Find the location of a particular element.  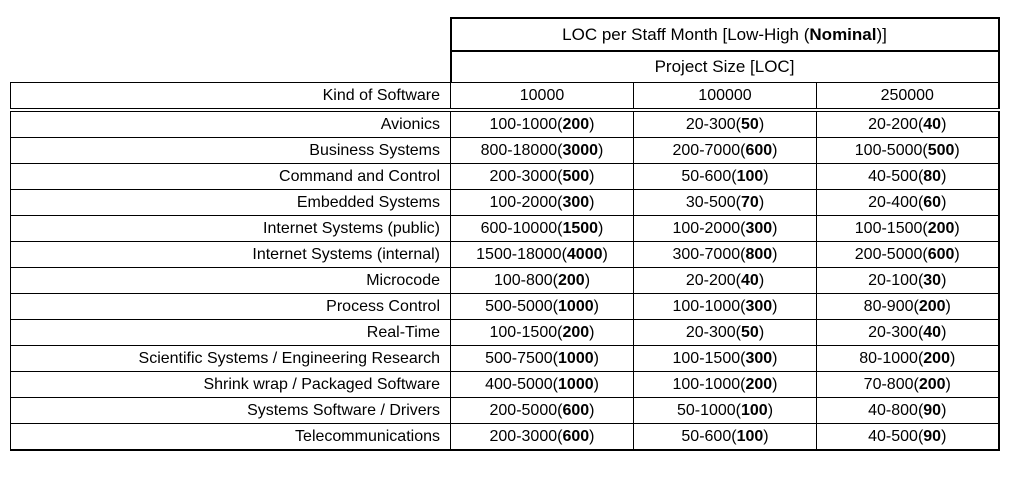

project-size-header: Project Size [LOC] is located at coordinates (724, 67).